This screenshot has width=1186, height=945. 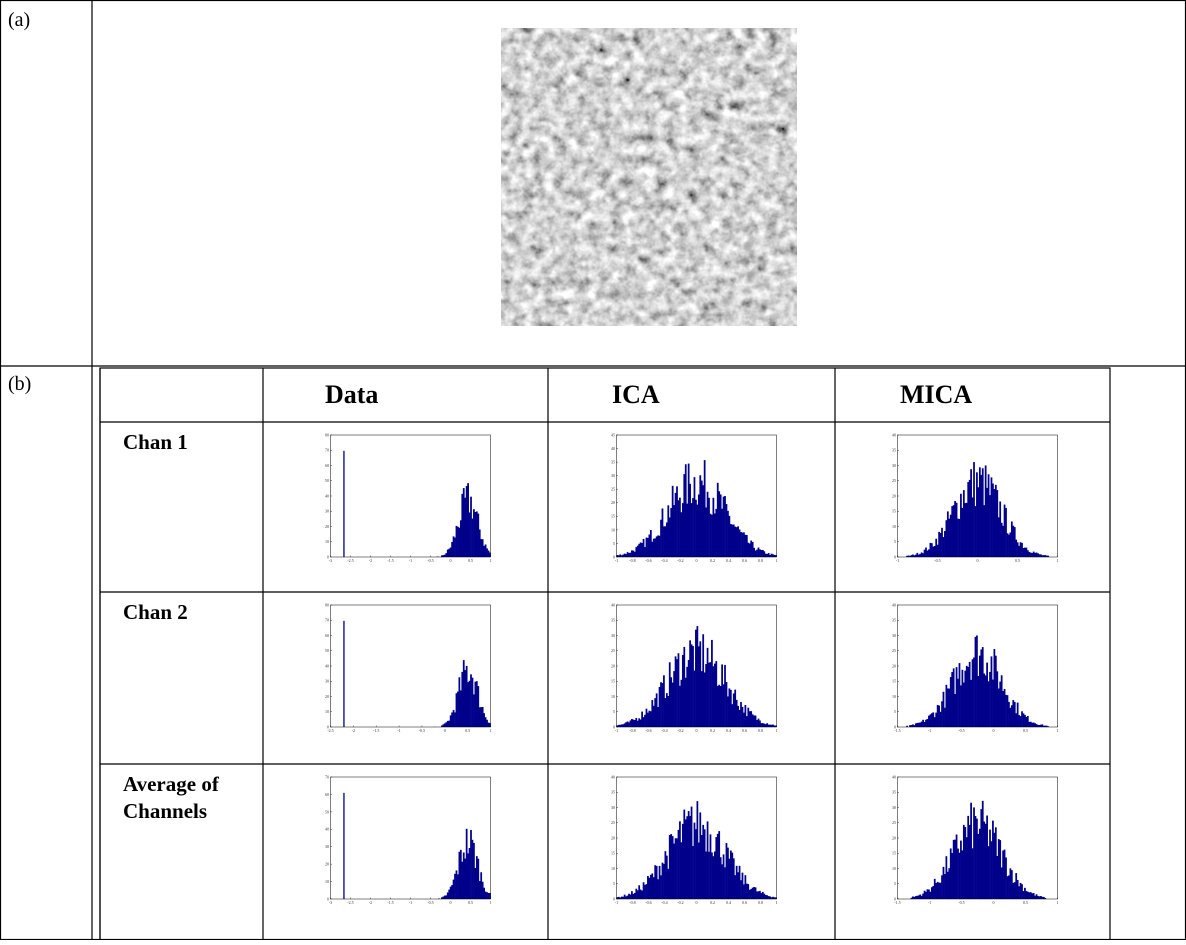 I want to click on y-tick-label: 50, so click(x=327, y=650).